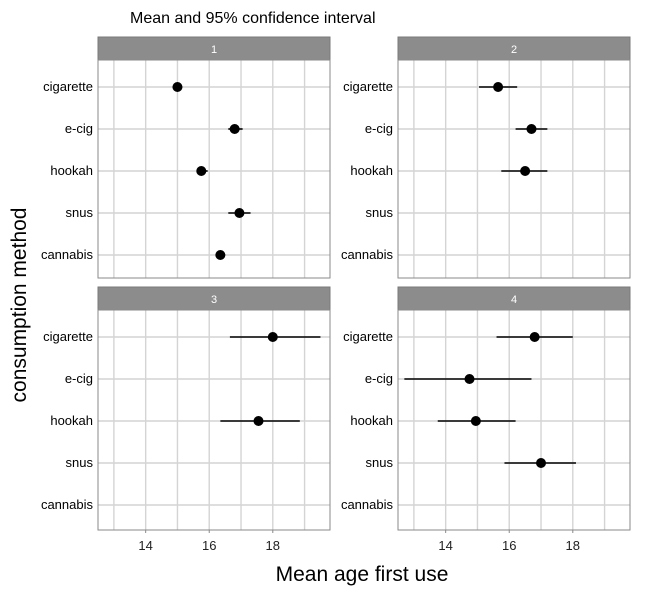  What do you see at coordinates (214, 300) in the screenshot?
I see `panel-strip-label: 3` at bounding box center [214, 300].